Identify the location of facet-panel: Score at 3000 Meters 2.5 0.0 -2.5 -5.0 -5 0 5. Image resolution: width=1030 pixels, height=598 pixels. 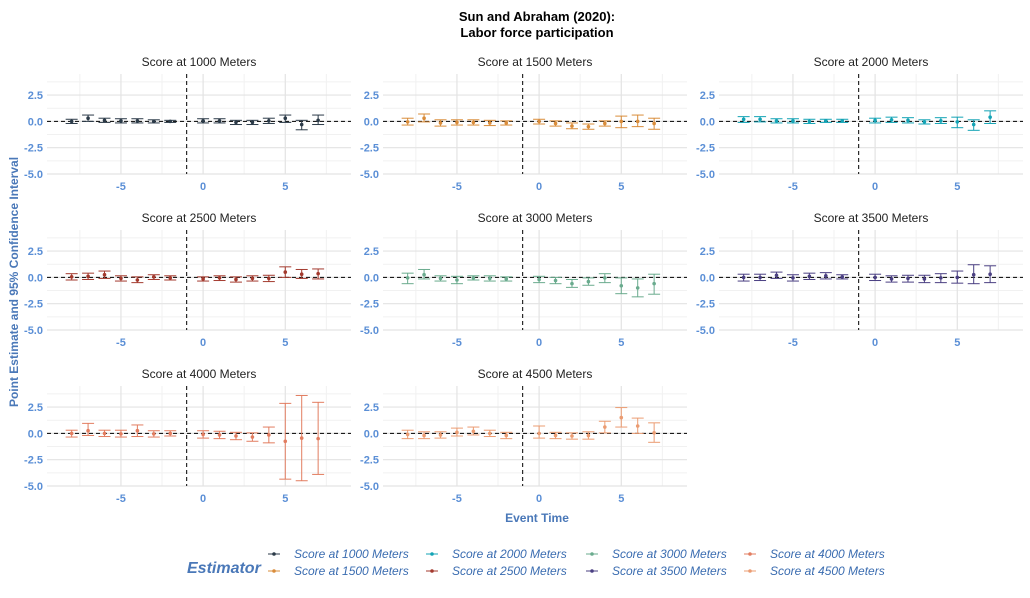
(523, 280).